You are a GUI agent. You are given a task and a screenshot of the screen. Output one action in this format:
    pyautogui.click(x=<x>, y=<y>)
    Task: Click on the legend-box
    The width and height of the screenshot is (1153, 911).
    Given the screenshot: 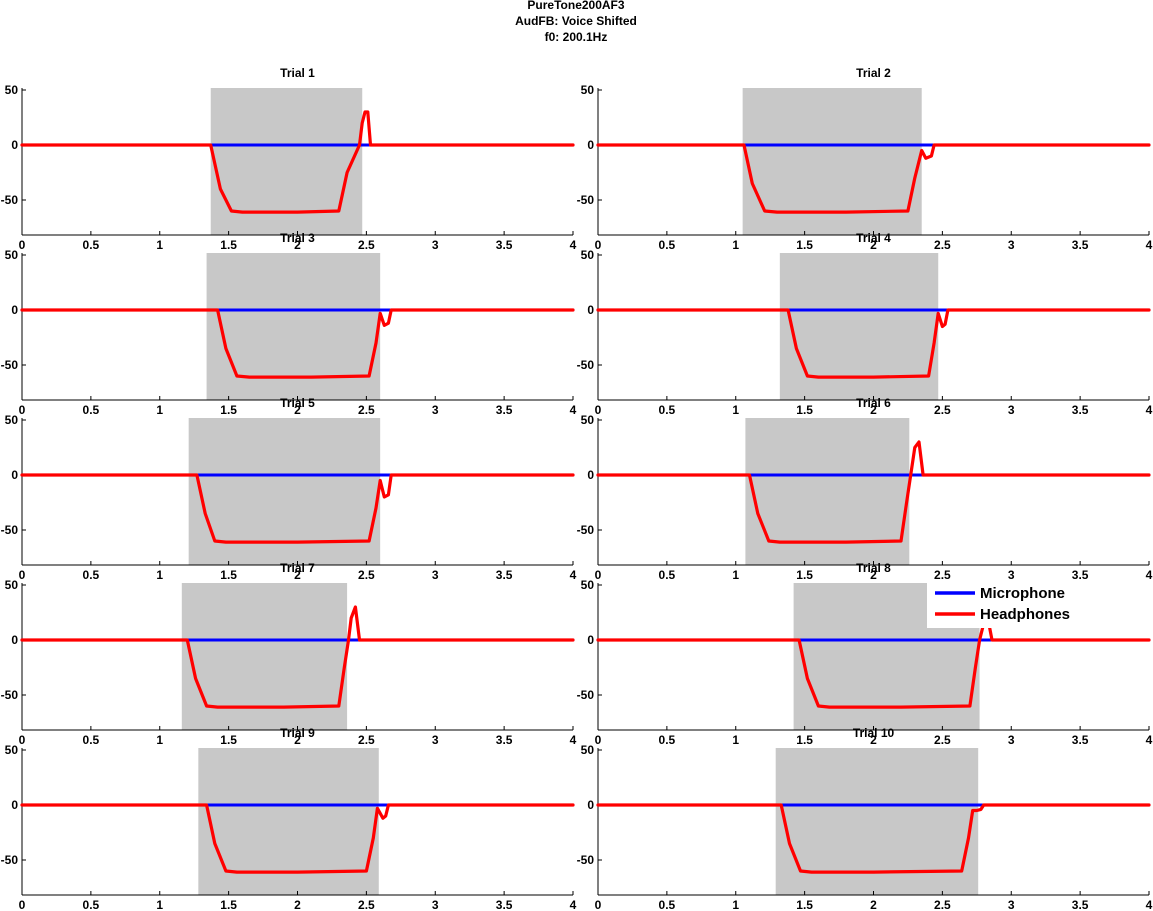 What is the action you would take?
    pyautogui.click(x=1001, y=605)
    